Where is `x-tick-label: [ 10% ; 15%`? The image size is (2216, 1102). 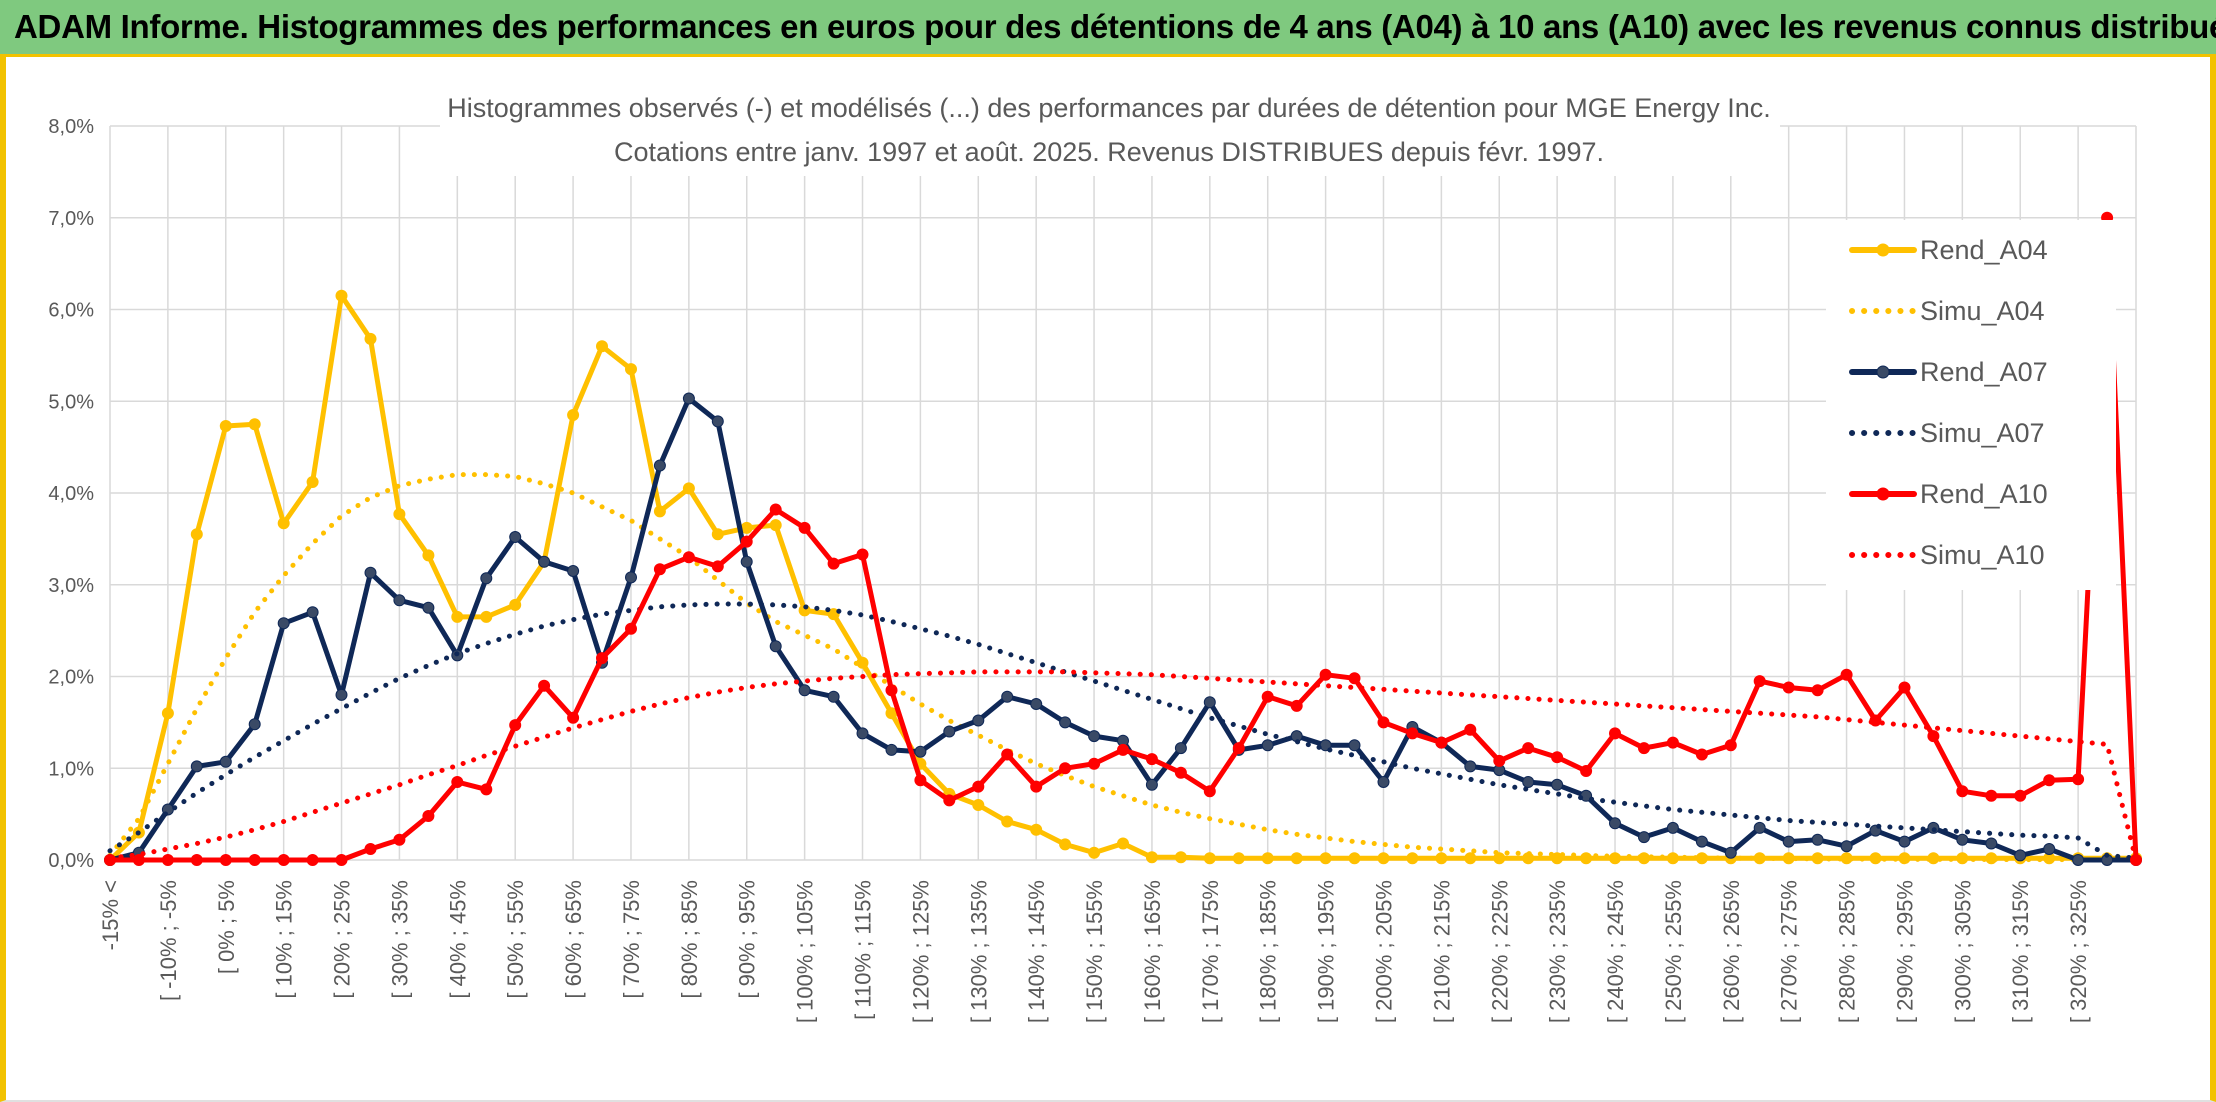
x-tick-label: [ 10% ; 15% is located at coordinates (284, 939).